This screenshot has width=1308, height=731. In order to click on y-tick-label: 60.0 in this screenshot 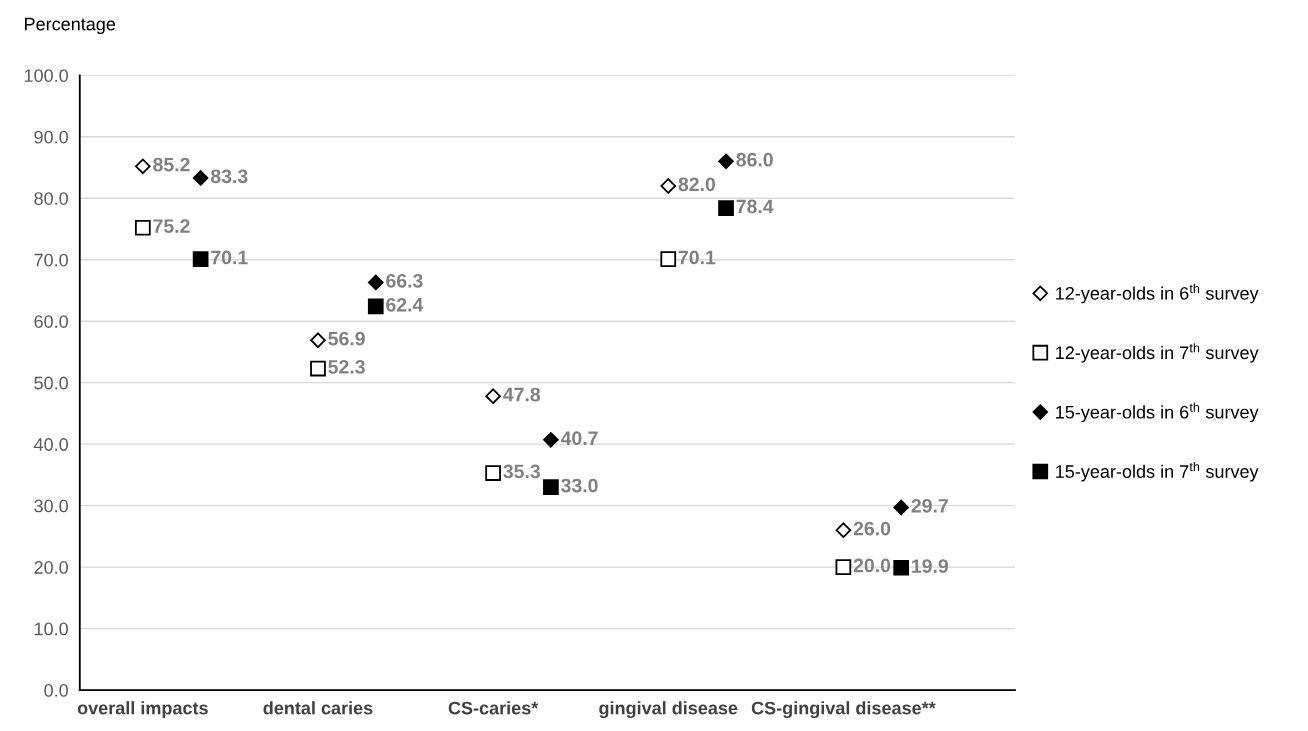, I will do `click(51, 321)`.